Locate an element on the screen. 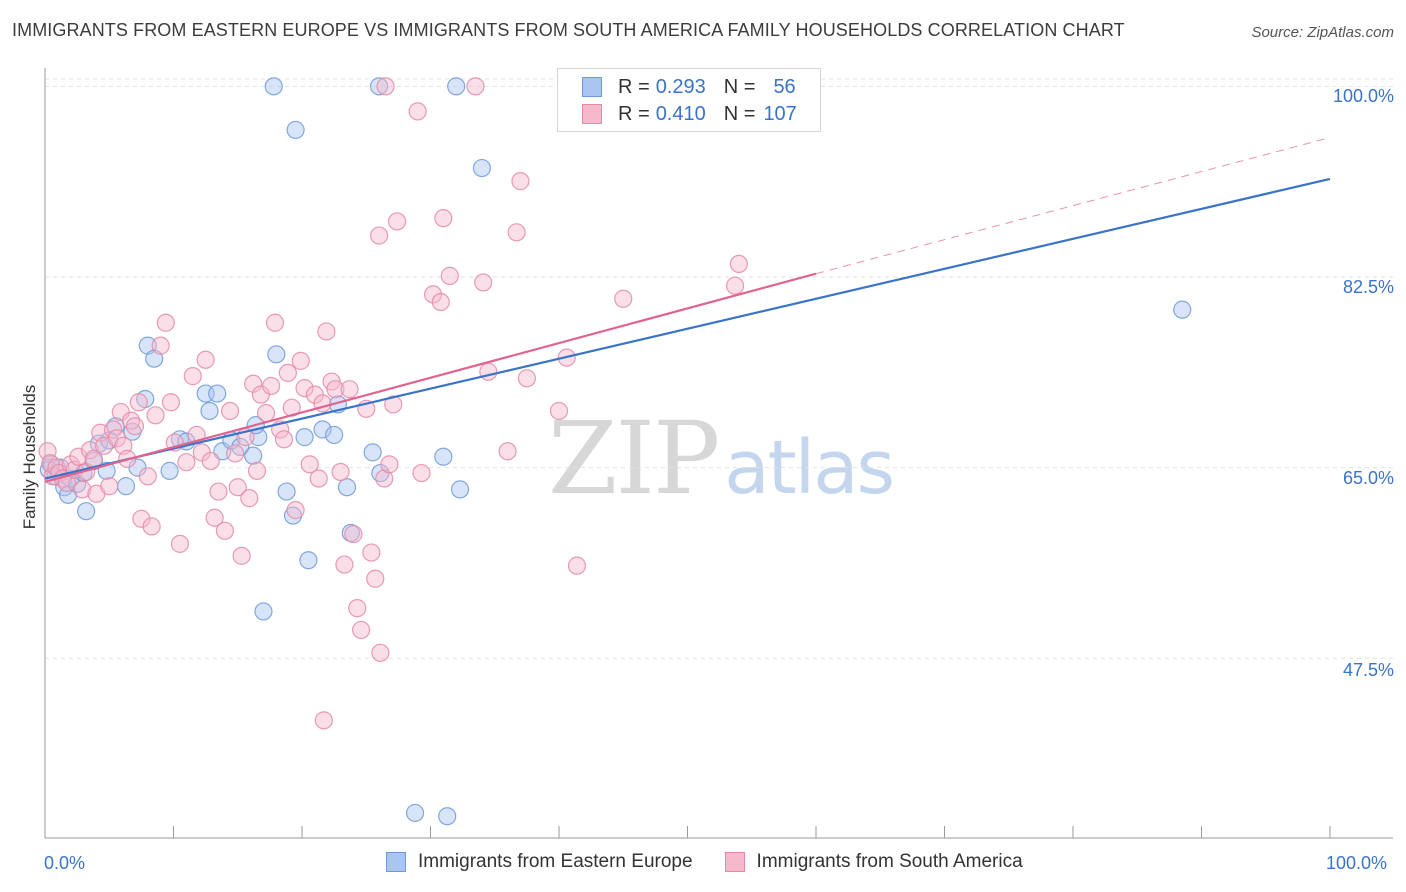  south-america-trend-extension is located at coordinates (1073, 206).